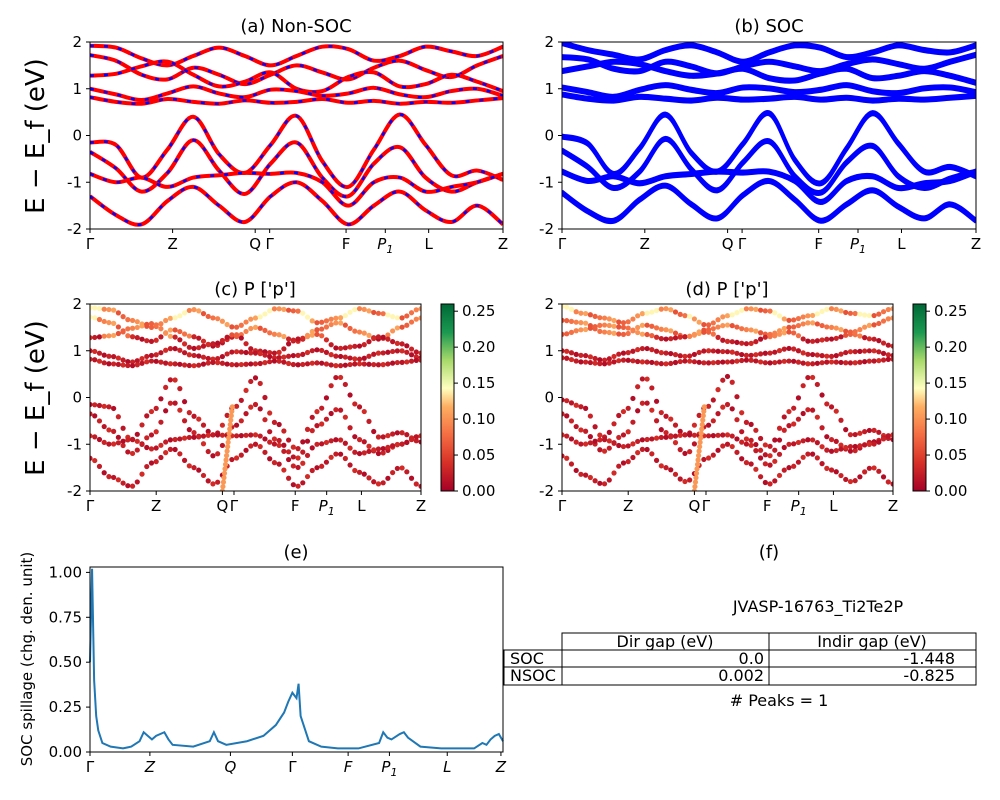 The width and height of the screenshot is (1000, 800). I want to click on panel-a-xtick-label: Γ, so click(269, 244).